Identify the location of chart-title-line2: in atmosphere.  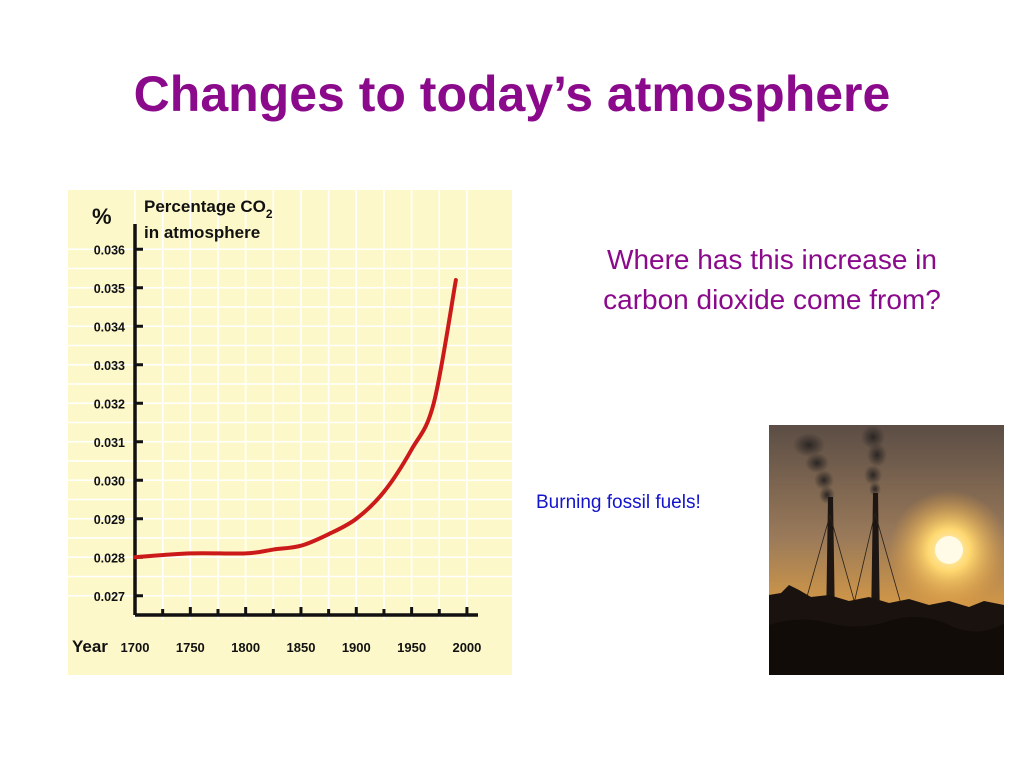
(202, 232).